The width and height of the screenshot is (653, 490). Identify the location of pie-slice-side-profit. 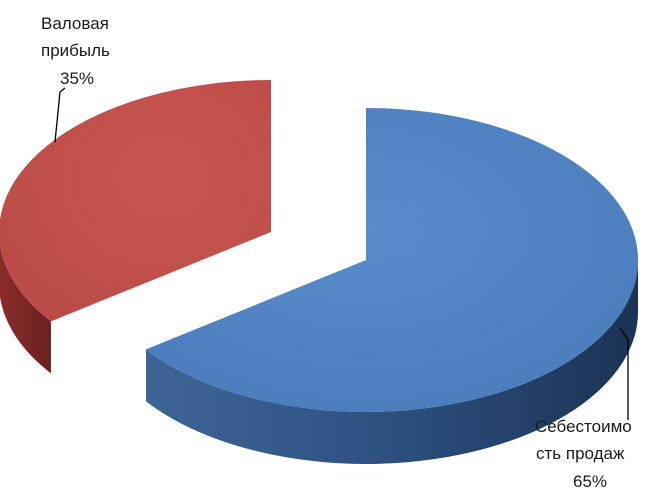
(25, 309).